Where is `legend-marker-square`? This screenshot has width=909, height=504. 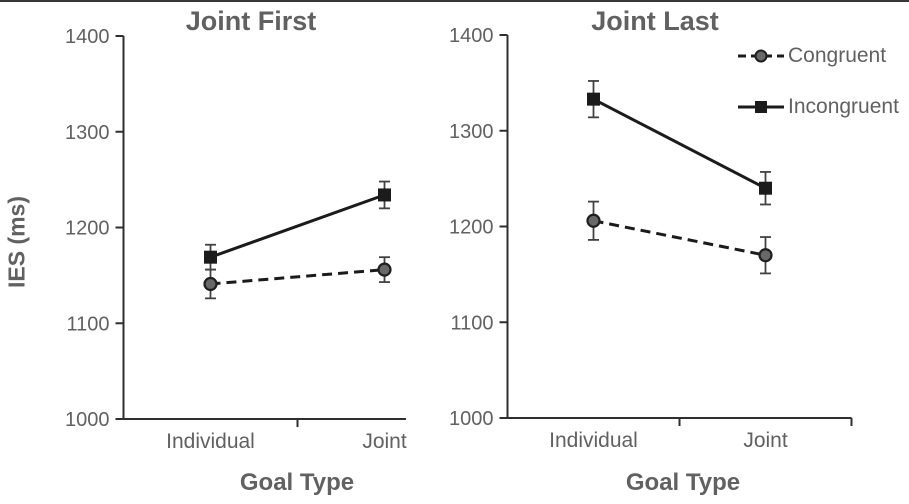 legend-marker-square is located at coordinates (761, 107).